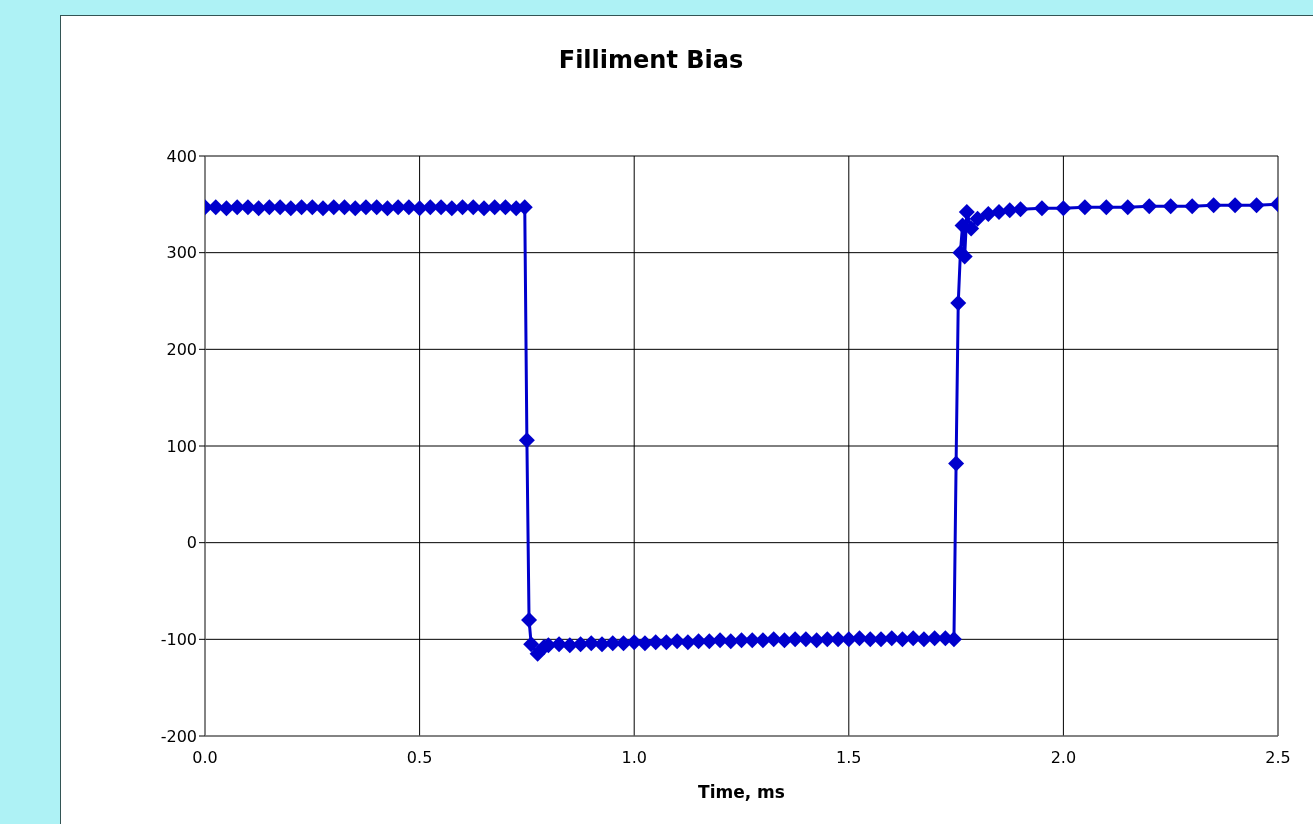  I want to click on y-tick-label: 300, so click(181, 253).